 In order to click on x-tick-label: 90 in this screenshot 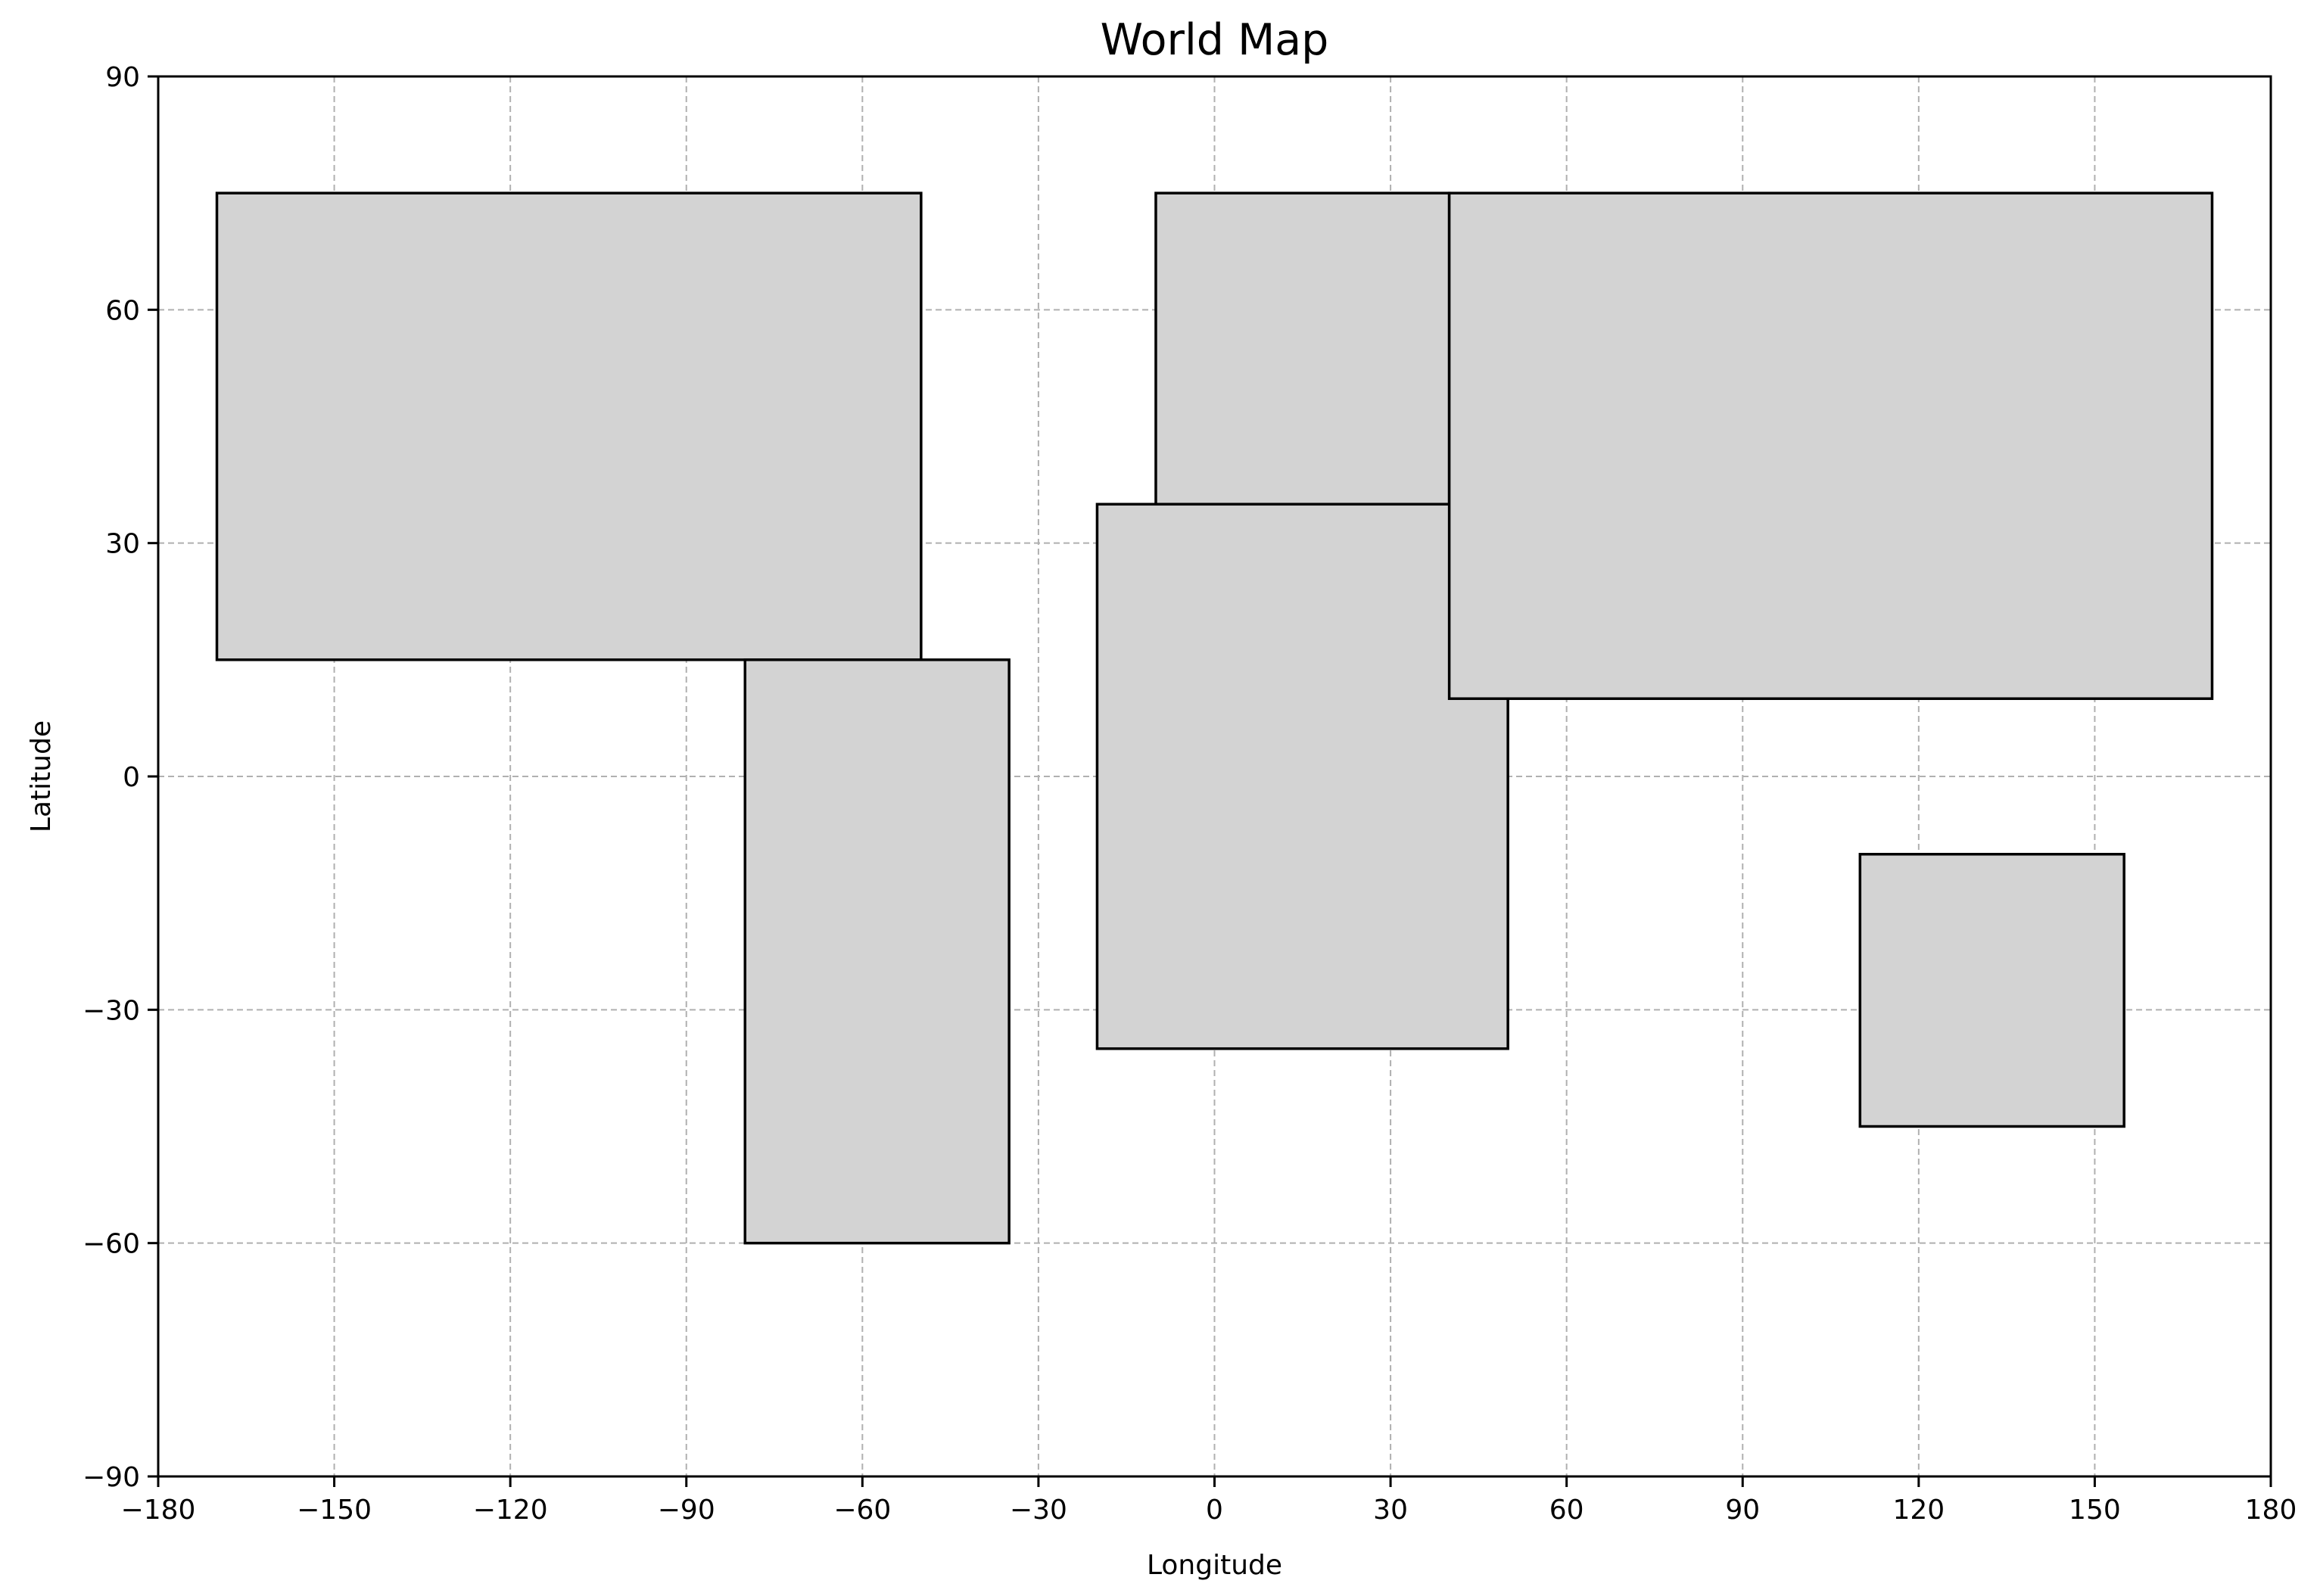, I will do `click(1742, 1510)`.